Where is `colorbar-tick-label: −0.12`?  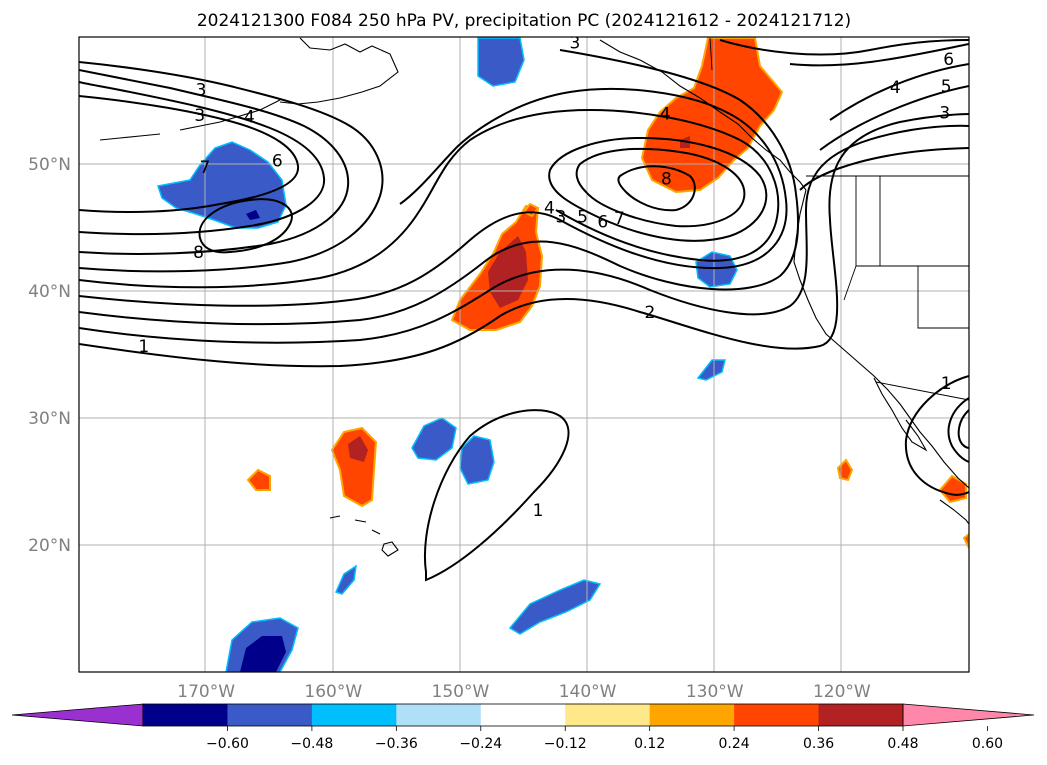 colorbar-tick-label: −0.12 is located at coordinates (565, 744).